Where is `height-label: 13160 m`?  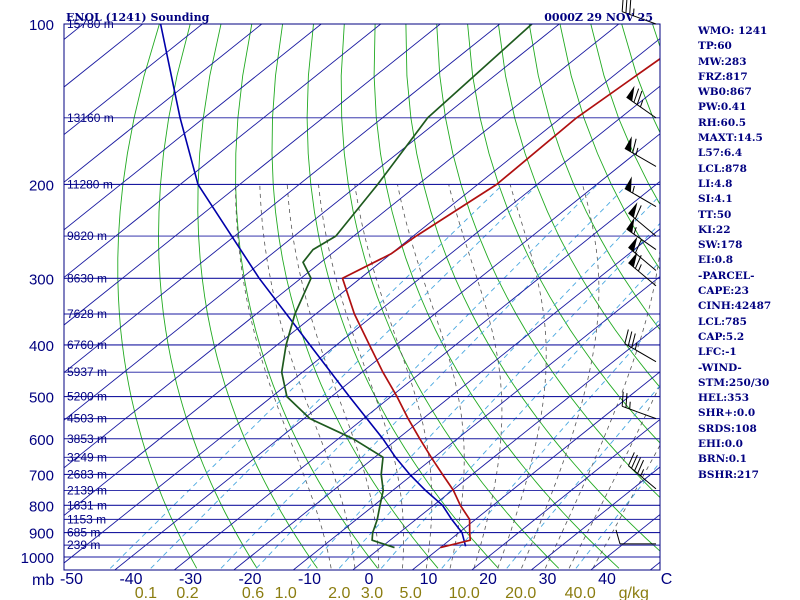 height-label: 13160 m is located at coordinates (90, 118).